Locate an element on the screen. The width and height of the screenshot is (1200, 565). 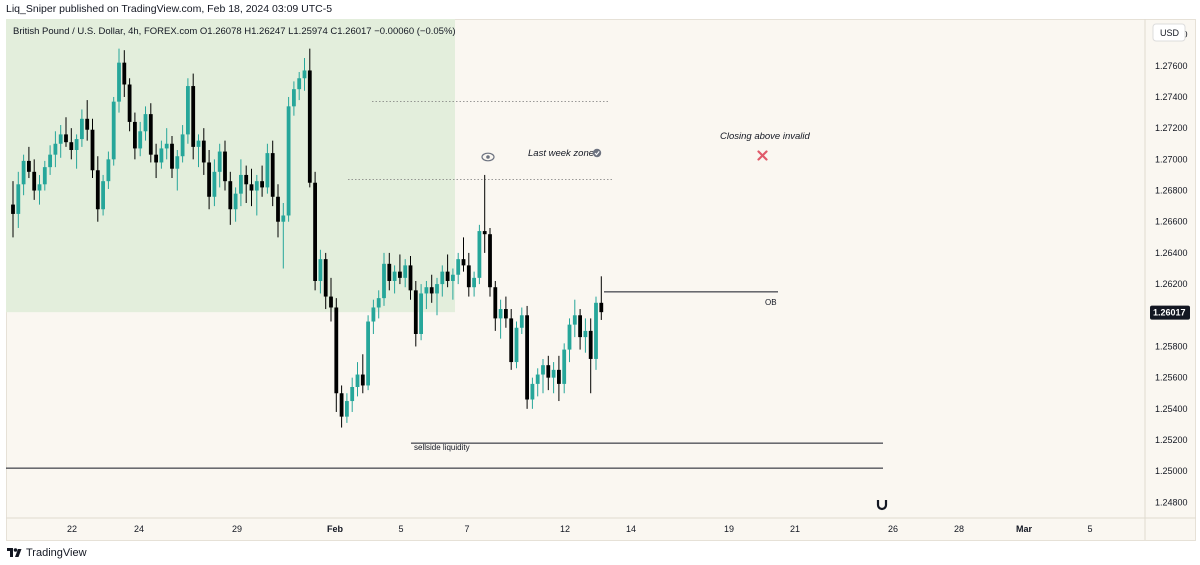
x-tick-label: 26 is located at coordinates (893, 529).